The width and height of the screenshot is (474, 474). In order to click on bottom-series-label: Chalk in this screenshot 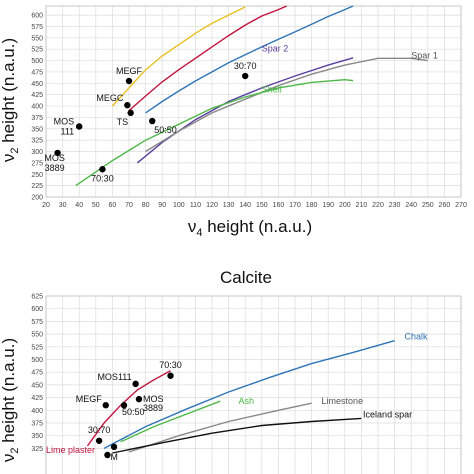, I will do `click(417, 337)`.